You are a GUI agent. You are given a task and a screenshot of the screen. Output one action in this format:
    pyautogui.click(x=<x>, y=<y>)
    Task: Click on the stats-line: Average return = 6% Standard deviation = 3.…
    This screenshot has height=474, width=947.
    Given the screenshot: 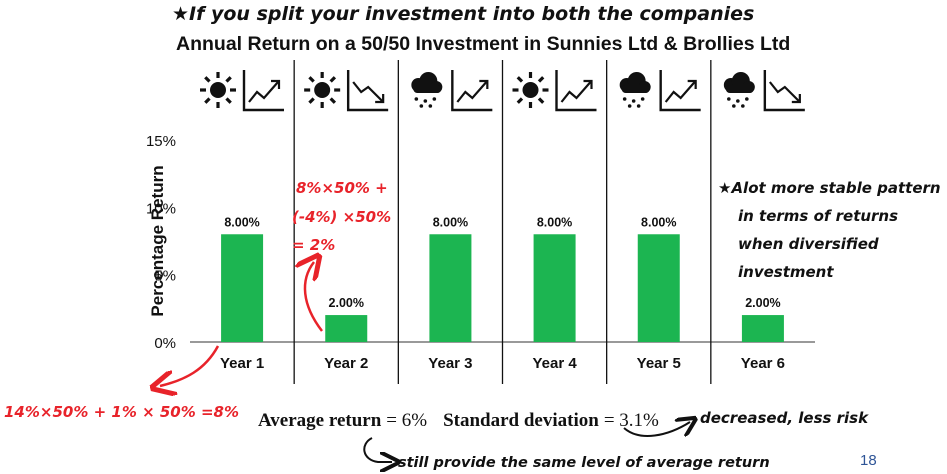 What is the action you would take?
    pyautogui.click(x=458, y=420)
    